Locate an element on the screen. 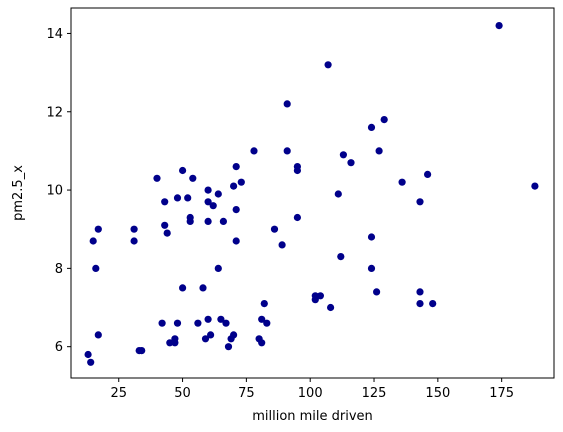 The height and width of the screenshot is (432, 563). y-axis-label: pm2.5_x is located at coordinates (18, 193).